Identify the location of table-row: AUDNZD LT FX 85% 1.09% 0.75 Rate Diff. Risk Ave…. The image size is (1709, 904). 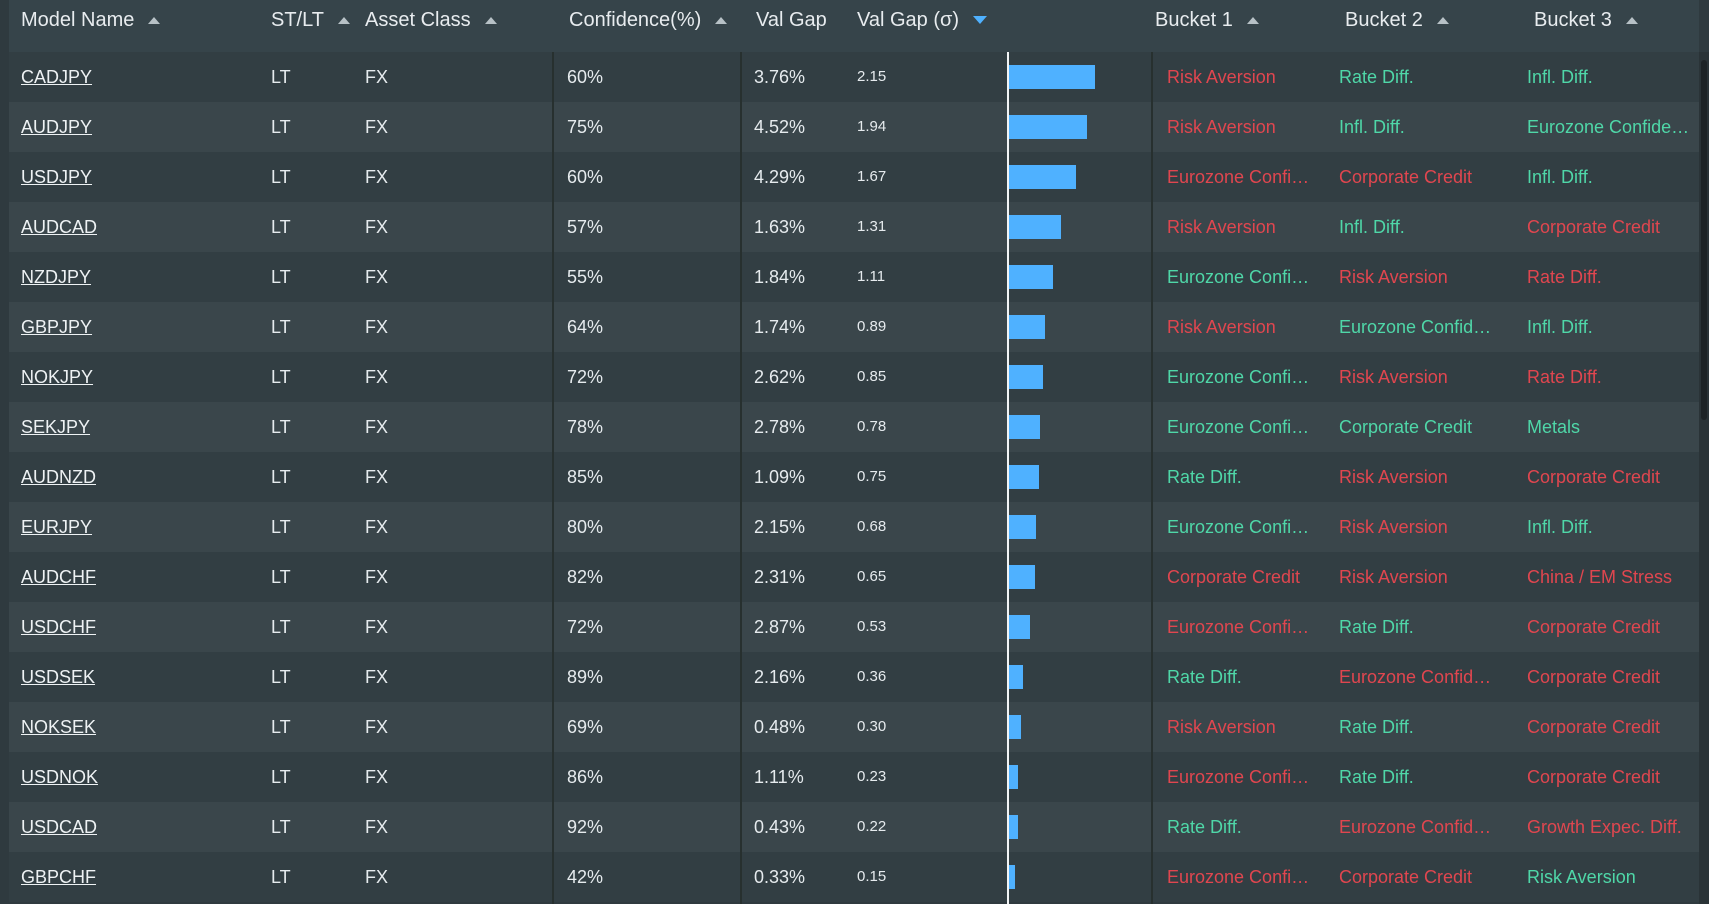
(854, 477).